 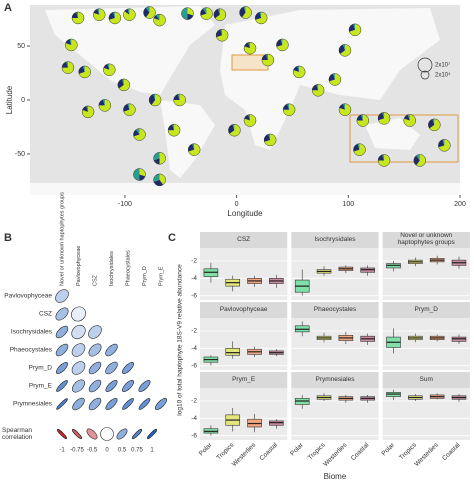 I want to click on panel-label: B, so click(x=8, y=238).